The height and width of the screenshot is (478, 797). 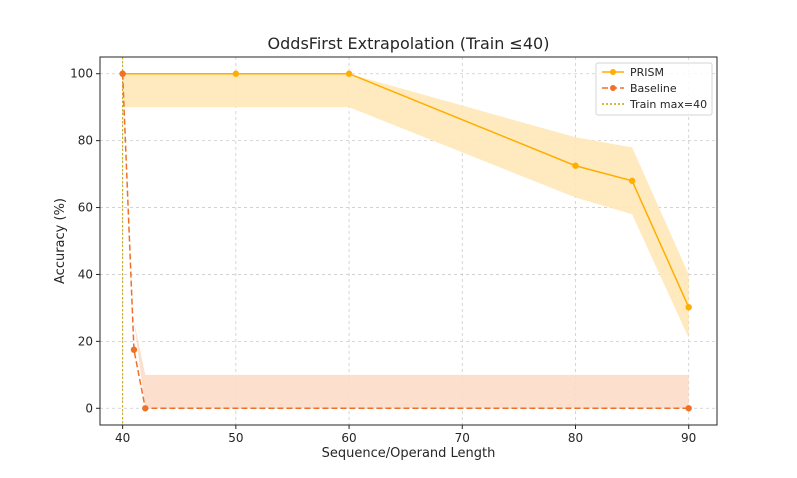 I want to click on x-tick-label: 90, so click(x=688, y=438).